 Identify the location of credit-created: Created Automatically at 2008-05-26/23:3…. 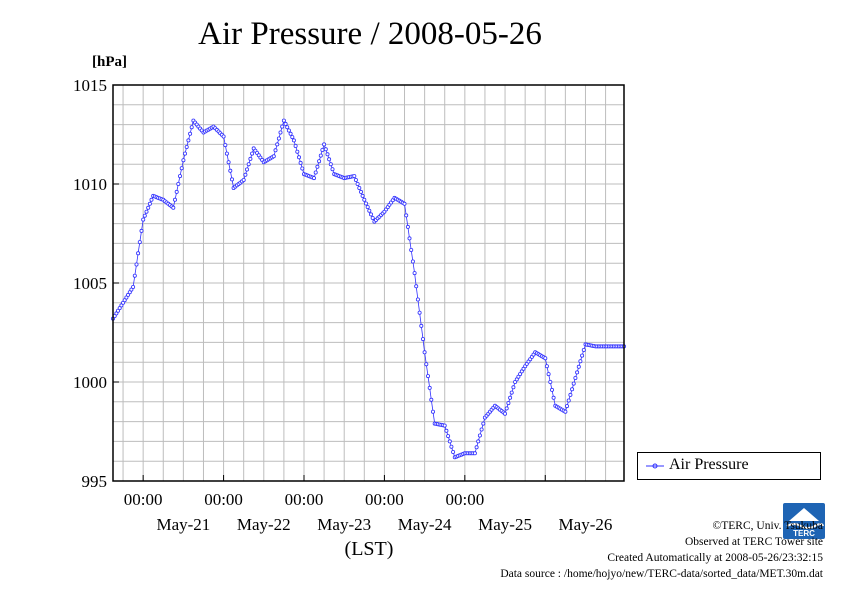
(715, 558).